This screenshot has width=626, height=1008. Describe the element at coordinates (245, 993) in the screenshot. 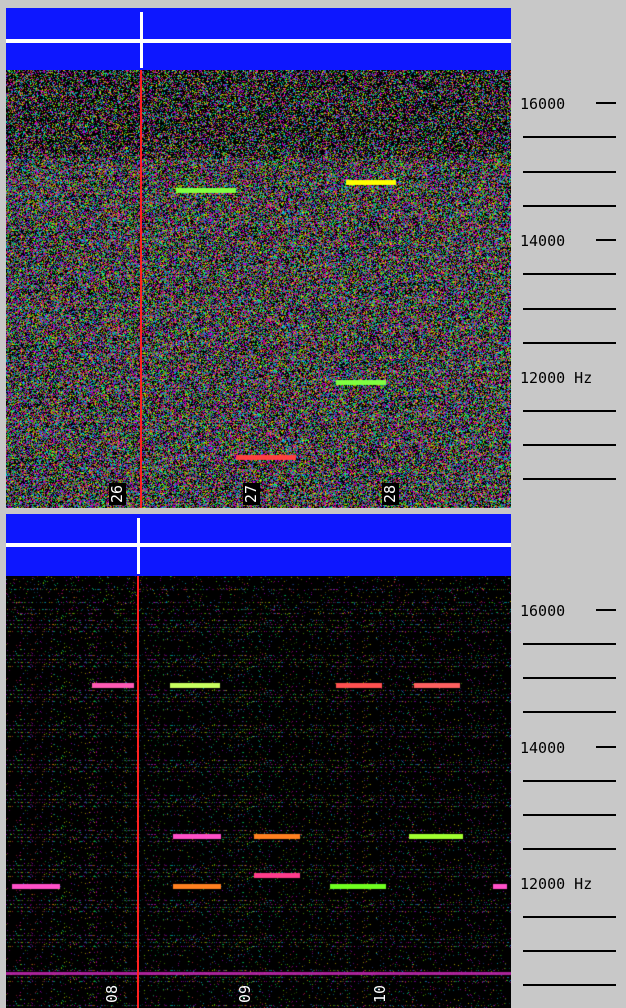

I see `time-label: 09` at that location.